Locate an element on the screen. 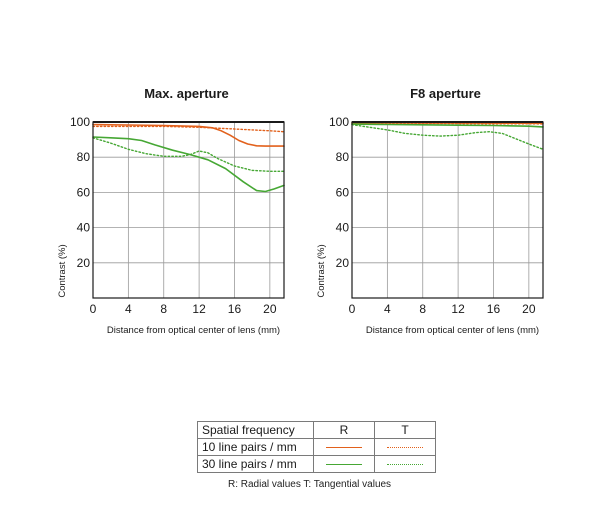 The width and height of the screenshot is (600, 525). legend-row-30-label: 30 line pairs / mm is located at coordinates (255, 464).